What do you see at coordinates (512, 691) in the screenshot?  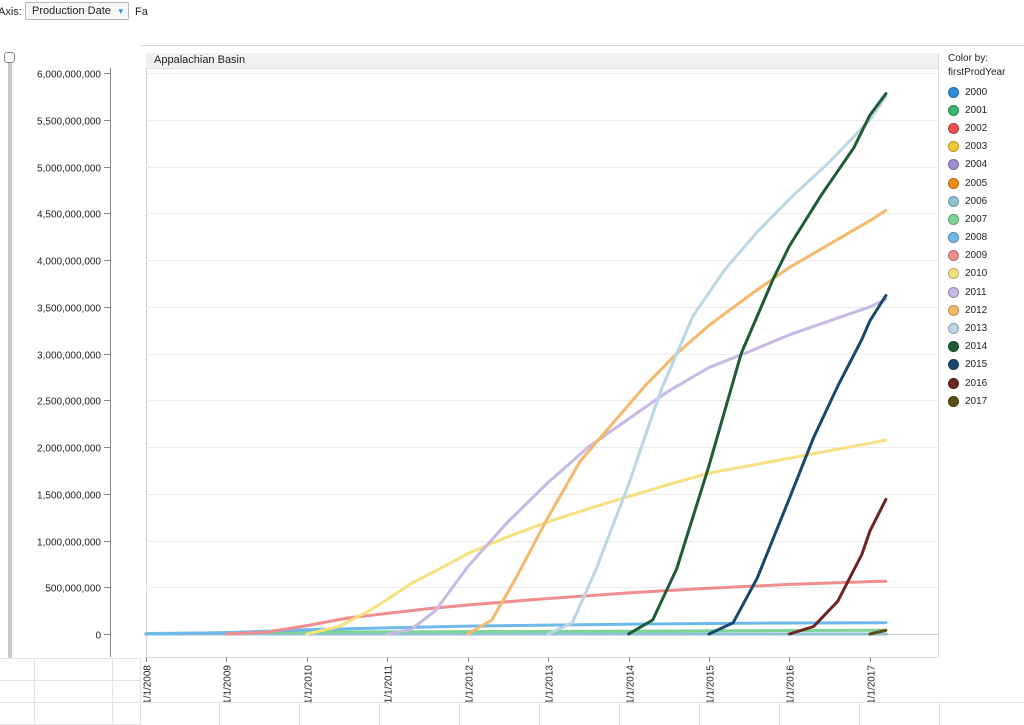 I see `bottom-table-grid` at bounding box center [512, 691].